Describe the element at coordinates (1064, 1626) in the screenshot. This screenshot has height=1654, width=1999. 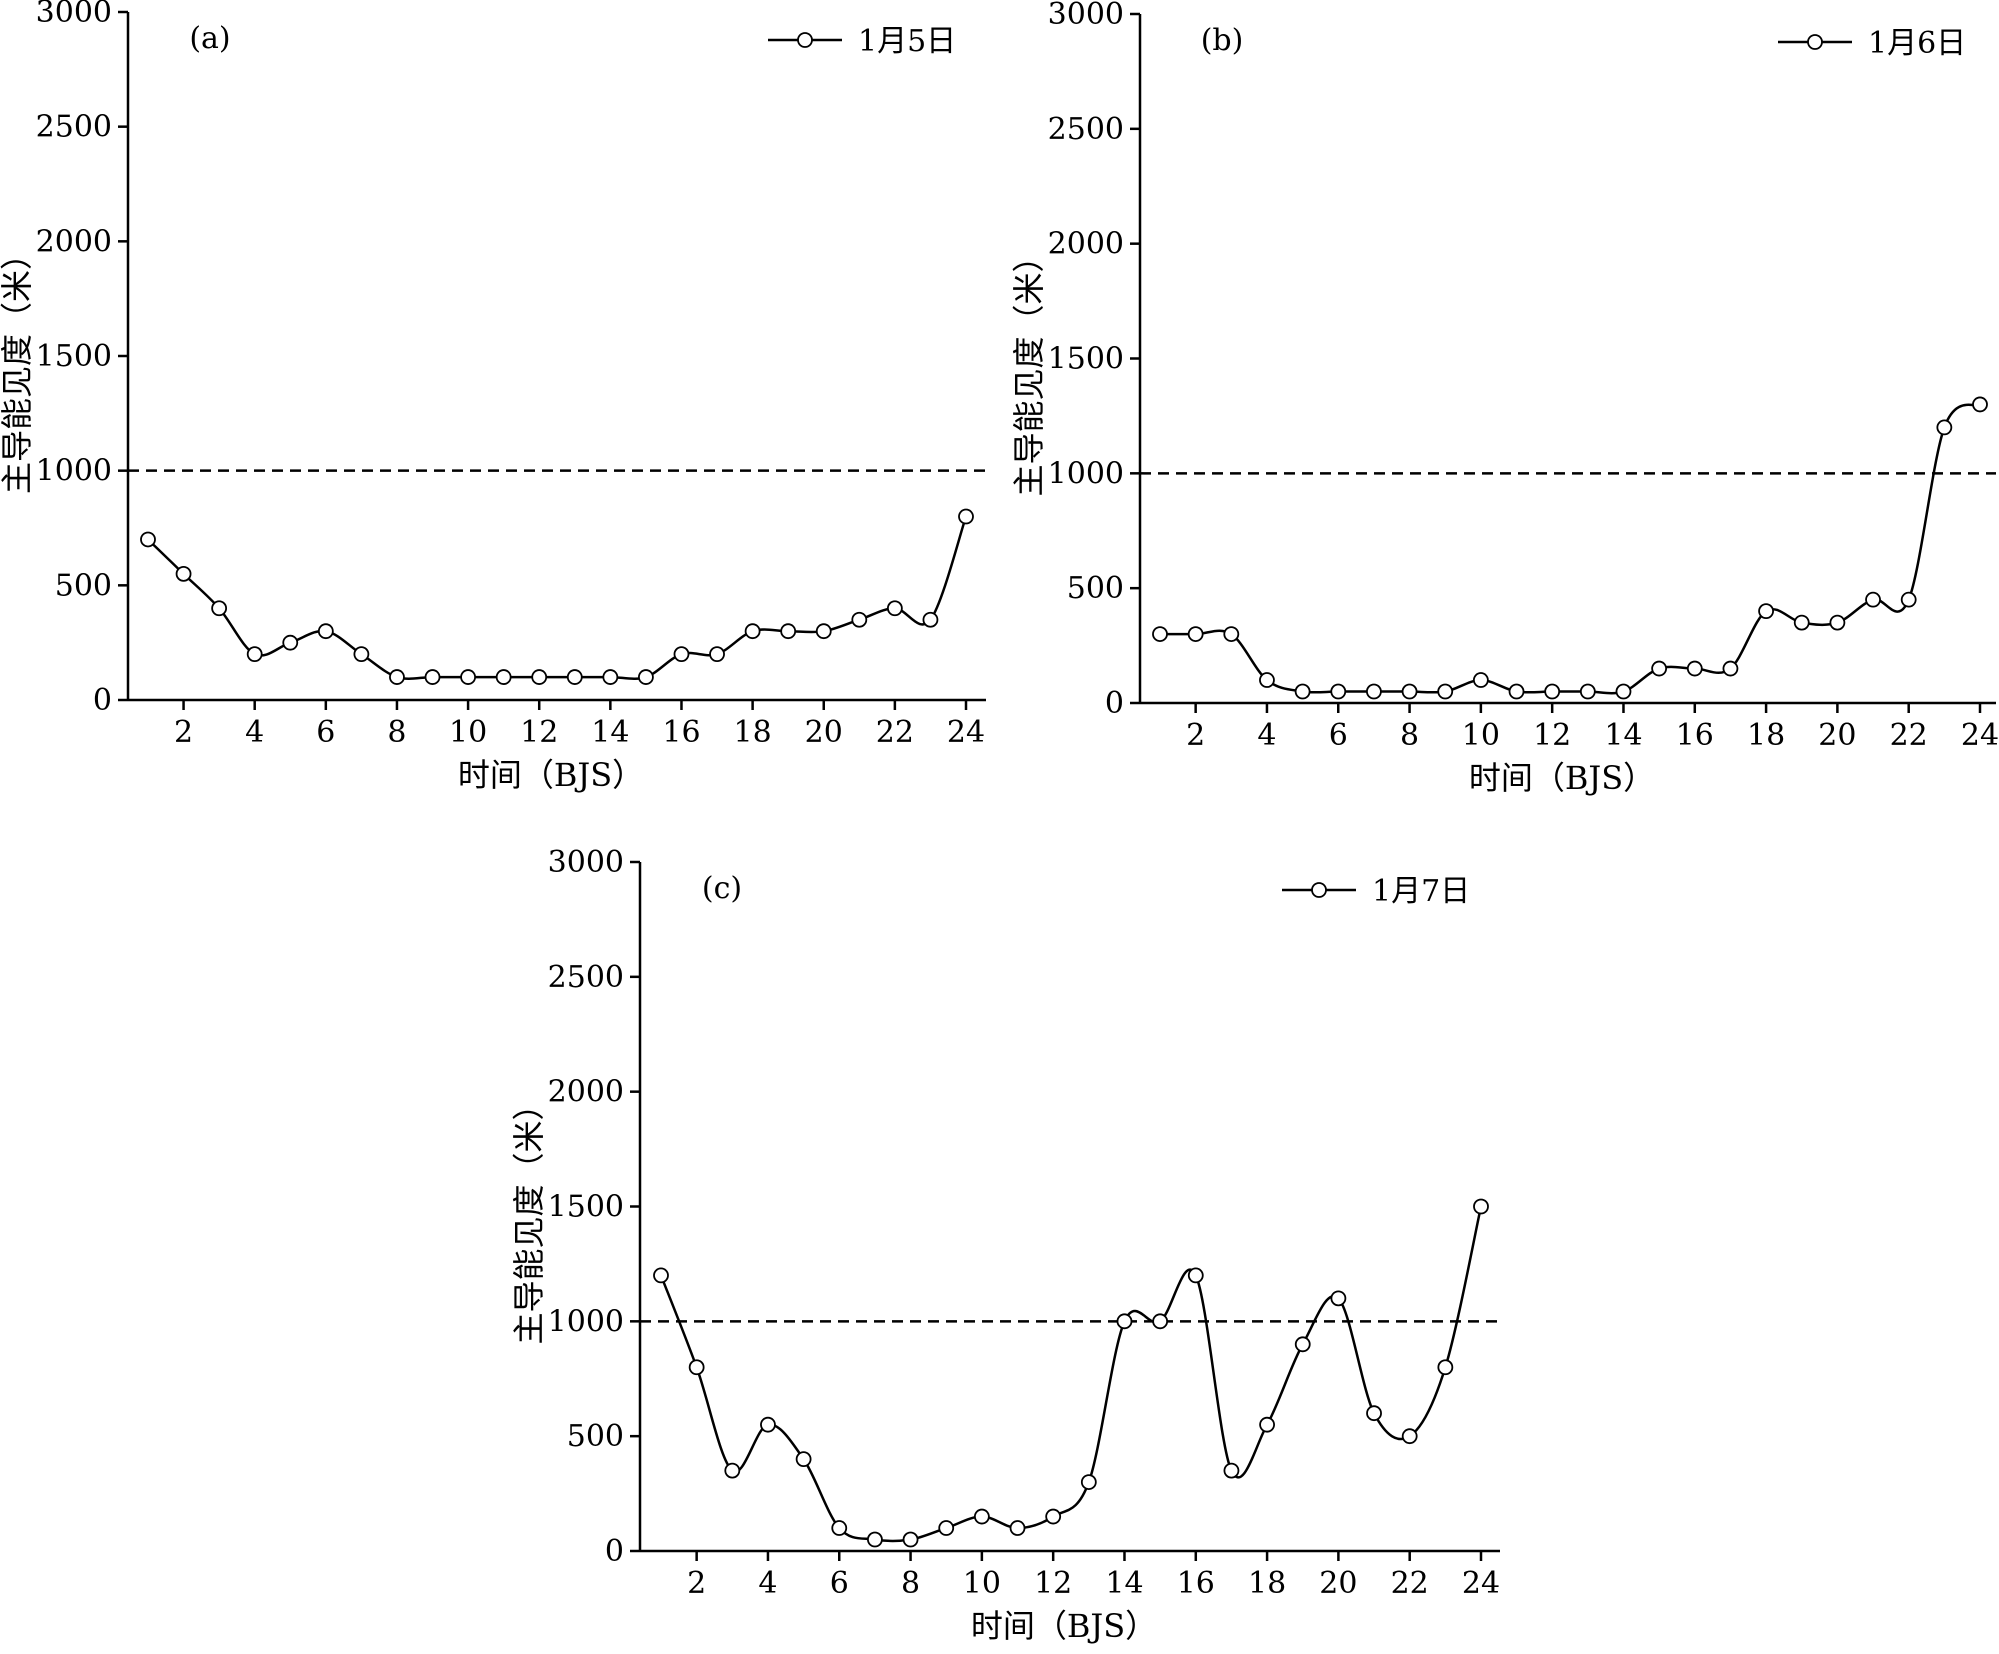
I see `x-axis-title: 时间（BJS）` at that location.